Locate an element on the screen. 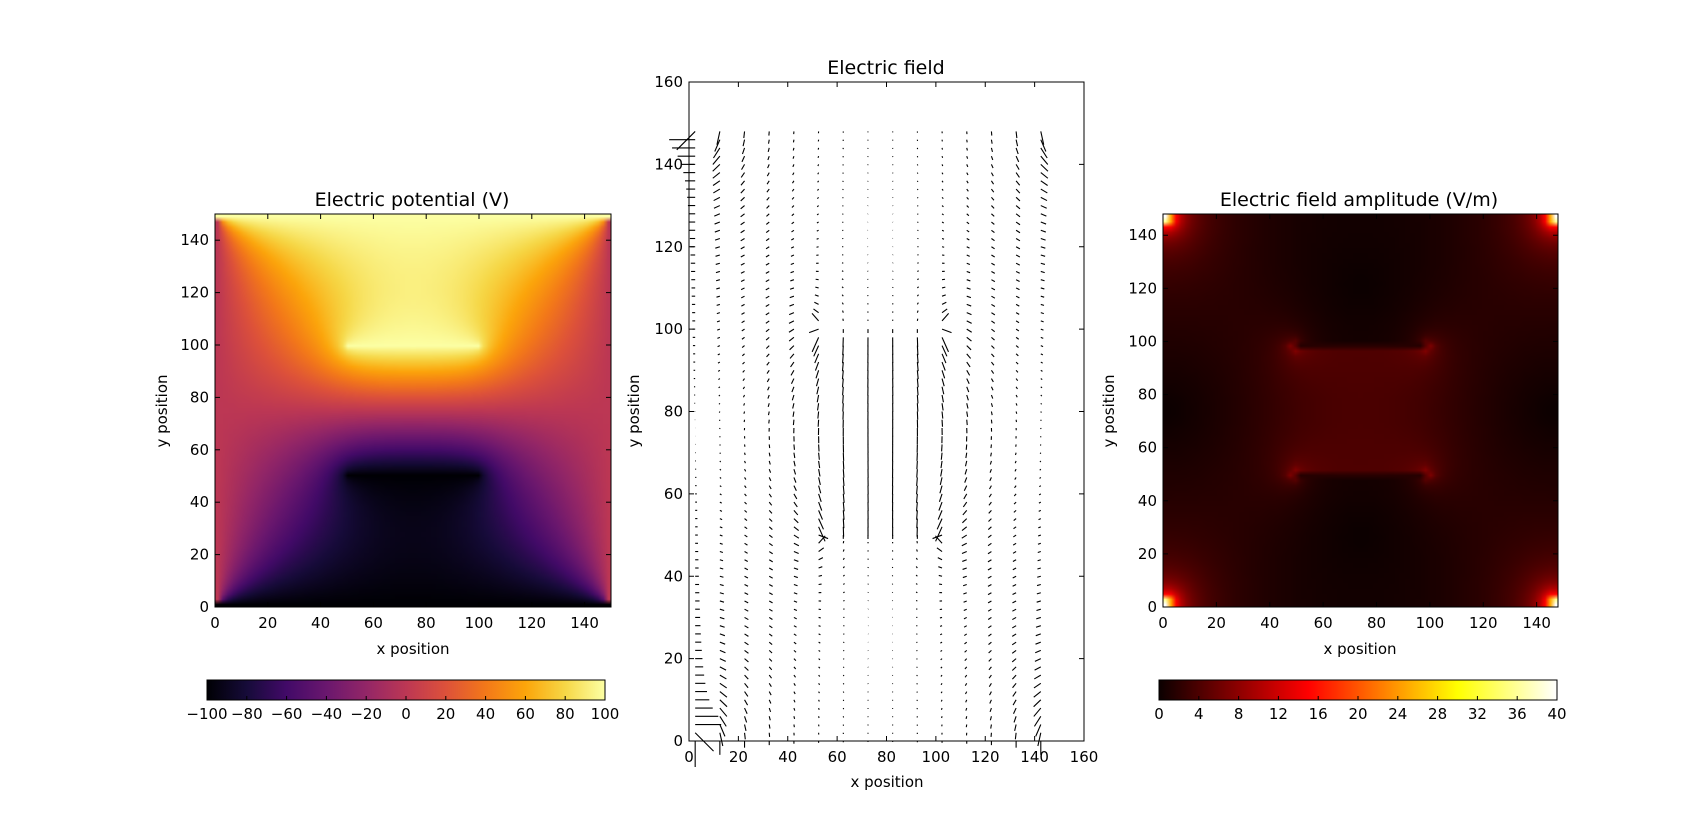  y-tick-label: 0 is located at coordinates (204, 607).